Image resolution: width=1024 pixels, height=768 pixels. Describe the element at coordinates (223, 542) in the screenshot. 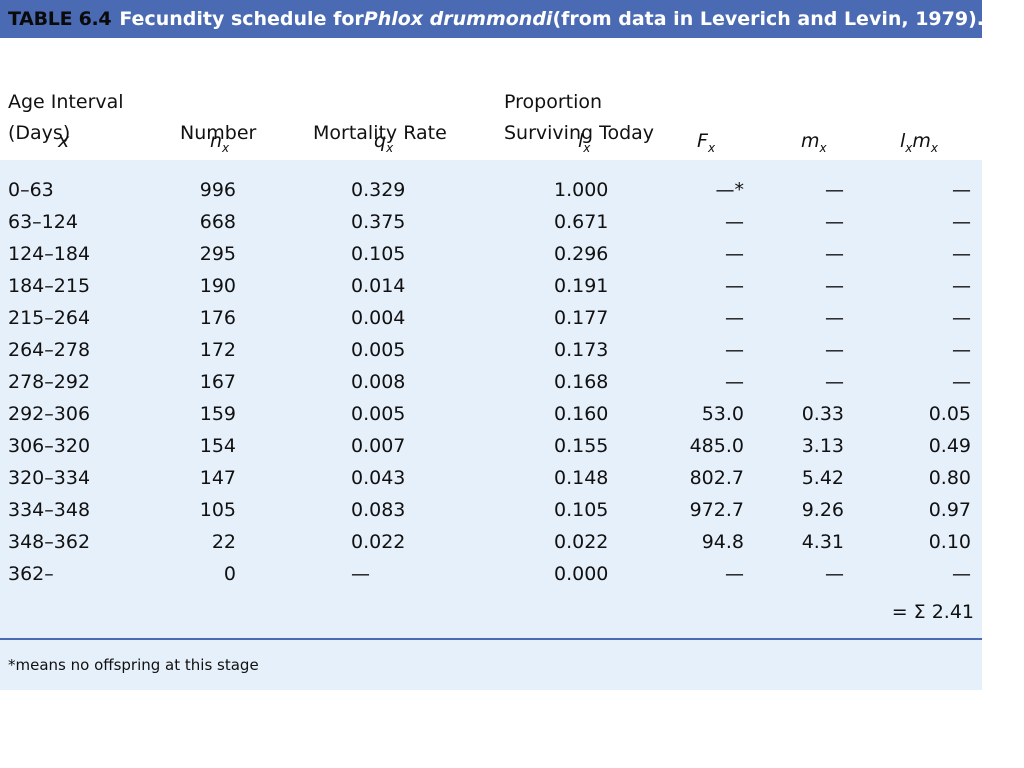

I see `cell-number: 22` at that location.